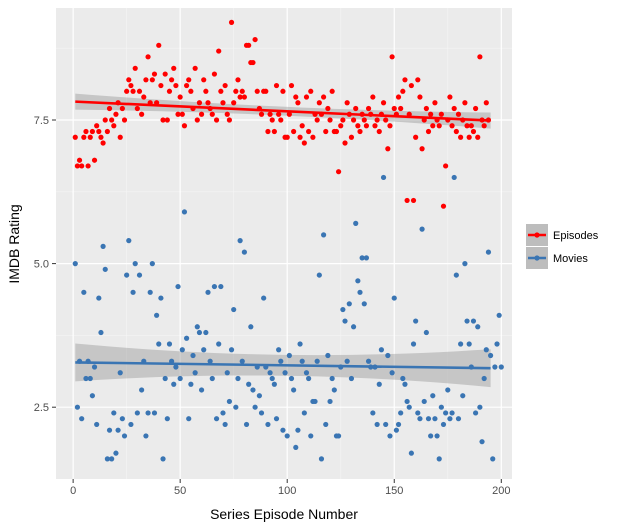 The image size is (620, 528). Describe the element at coordinates (180, 491) in the screenshot. I see `x-tick-label: 50` at that location.